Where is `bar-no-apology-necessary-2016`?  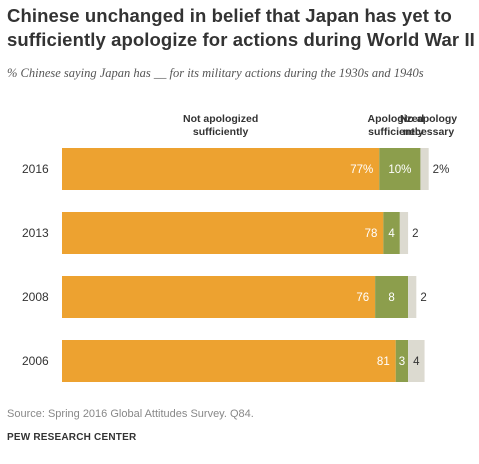
bar-no-apology-necessary-2016 is located at coordinates (424, 169).